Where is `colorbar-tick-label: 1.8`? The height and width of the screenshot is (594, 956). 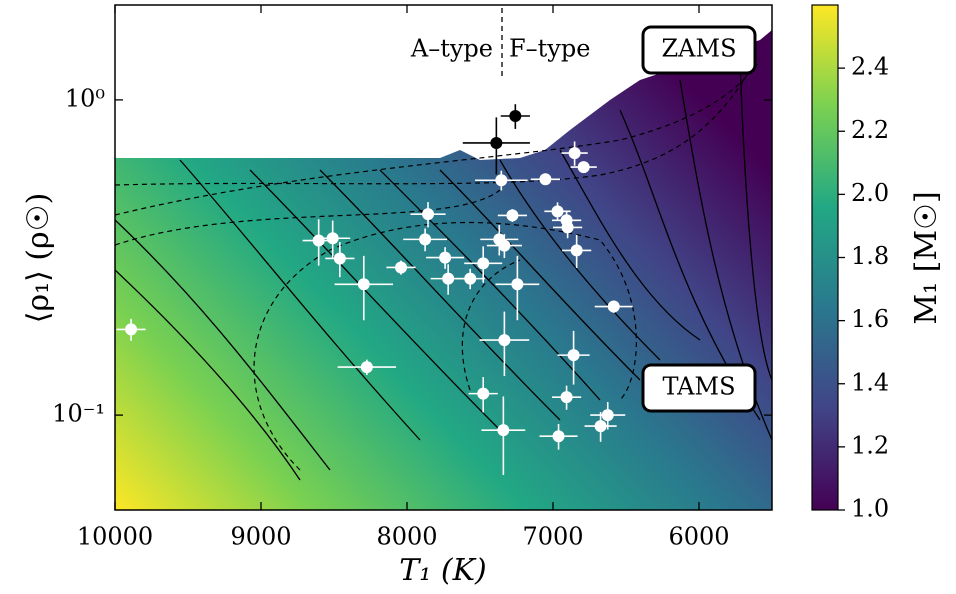 colorbar-tick-label: 1.8 is located at coordinates (870, 256).